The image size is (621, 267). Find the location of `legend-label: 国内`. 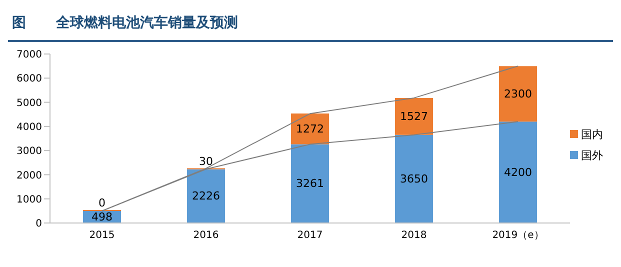

legend-label: 国内 is located at coordinates (592, 134).